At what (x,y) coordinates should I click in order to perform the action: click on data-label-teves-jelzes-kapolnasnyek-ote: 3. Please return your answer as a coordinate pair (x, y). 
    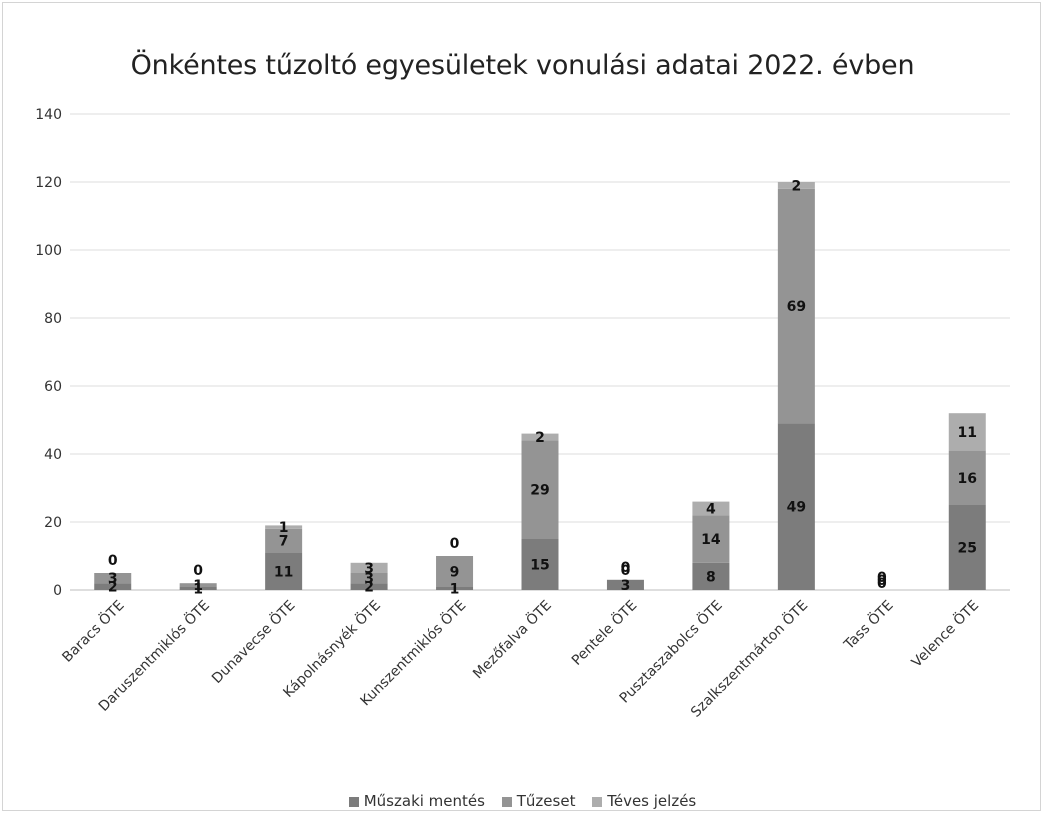
    Looking at the image, I should click on (369, 569).